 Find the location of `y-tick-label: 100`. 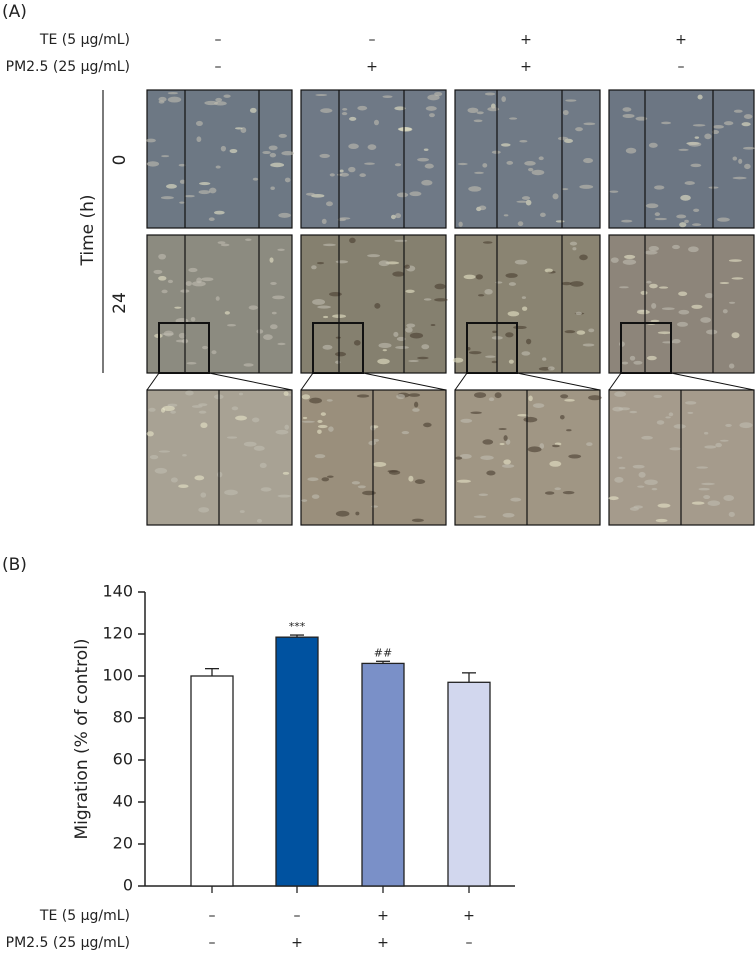

y-tick-label: 100 is located at coordinates (117, 675).